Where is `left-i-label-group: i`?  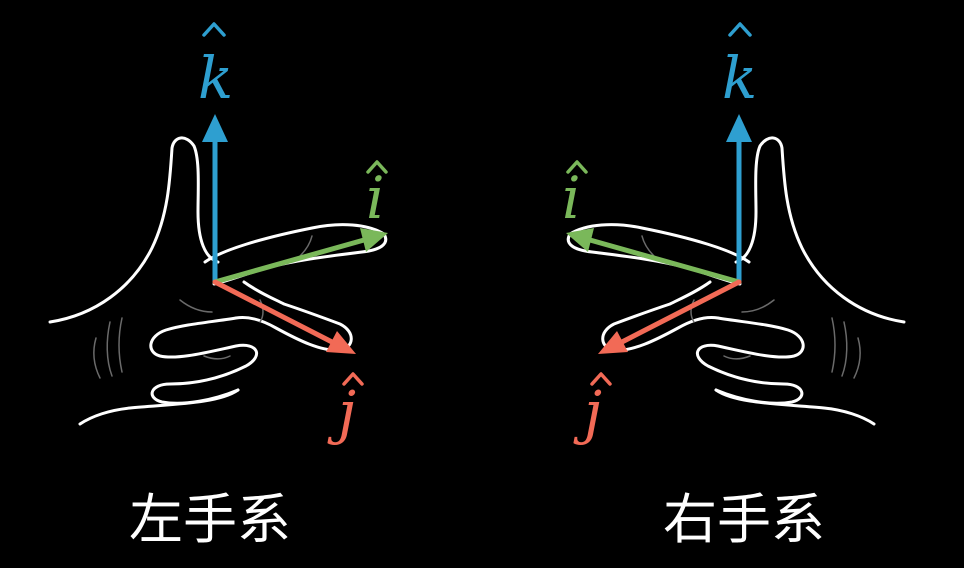 left-i-label-group: i is located at coordinates (377, 196).